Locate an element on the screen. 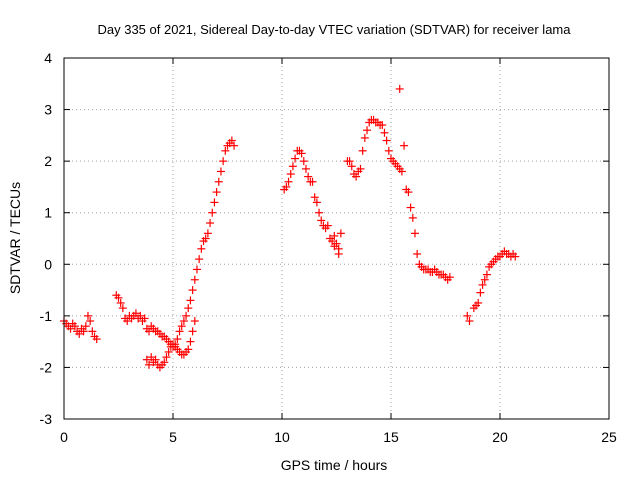  x-tick-label: 15 is located at coordinates (391, 437).